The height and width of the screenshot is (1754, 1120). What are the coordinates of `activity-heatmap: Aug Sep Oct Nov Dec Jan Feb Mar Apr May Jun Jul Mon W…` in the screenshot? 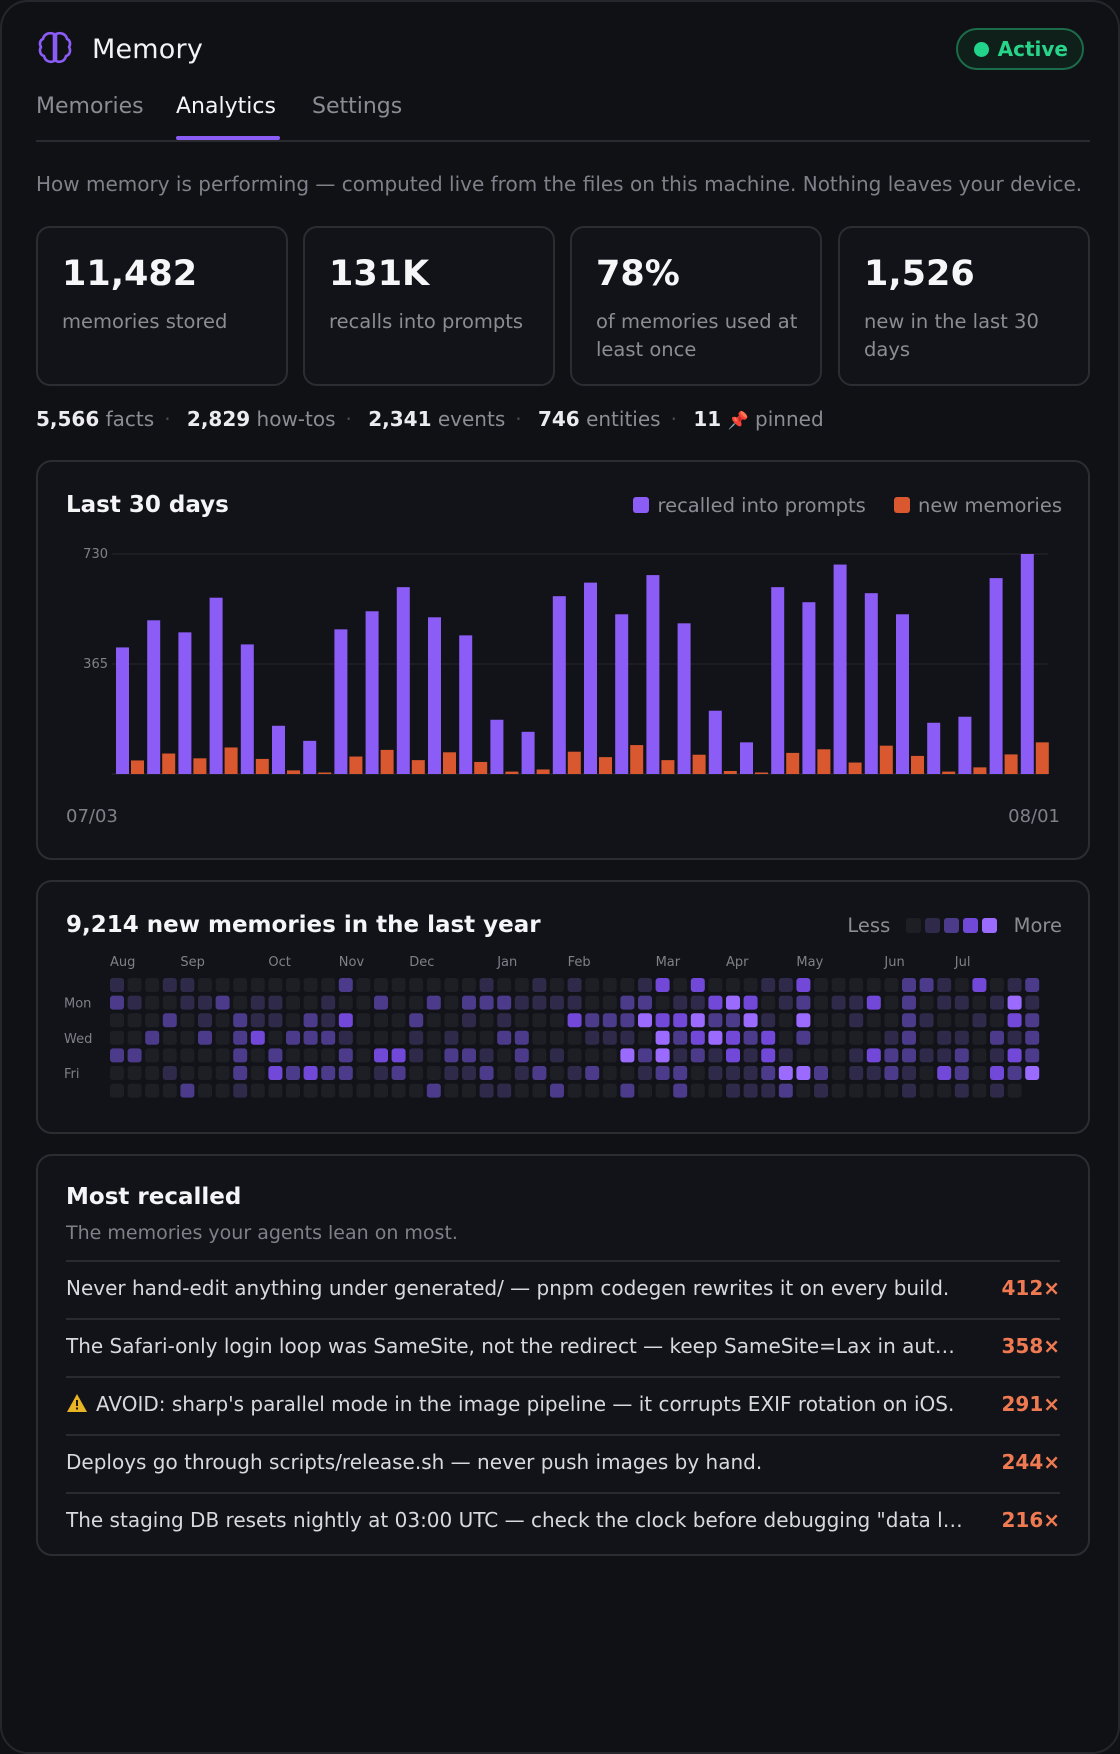 It's located at (552, 1026).